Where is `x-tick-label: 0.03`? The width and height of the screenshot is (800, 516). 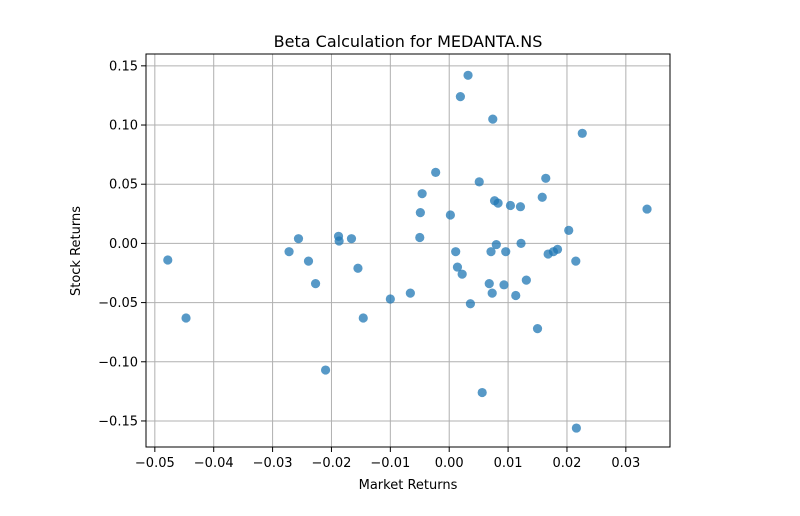 x-tick-label: 0.03 is located at coordinates (625, 463).